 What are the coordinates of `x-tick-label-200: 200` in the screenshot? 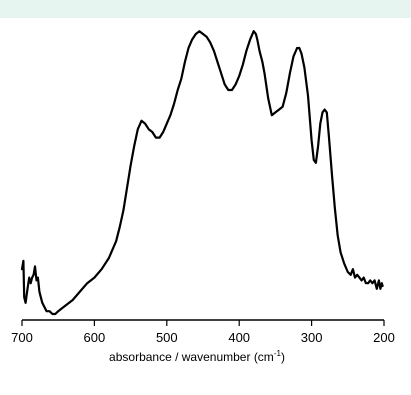 It's located at (384, 337).